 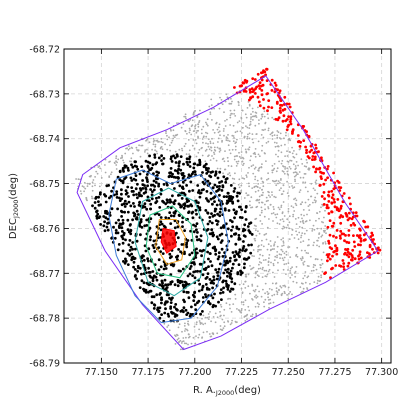 I want to click on y-axis-label-unit: (deg), so click(x=13, y=186).